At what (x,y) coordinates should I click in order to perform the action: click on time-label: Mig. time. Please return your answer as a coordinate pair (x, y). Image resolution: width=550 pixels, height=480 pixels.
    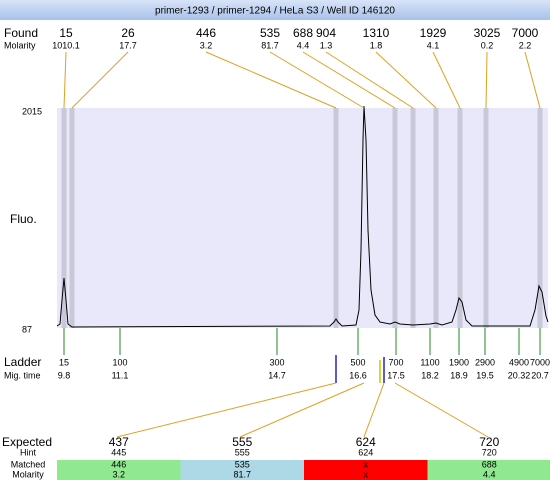
    Looking at the image, I should click on (22, 375).